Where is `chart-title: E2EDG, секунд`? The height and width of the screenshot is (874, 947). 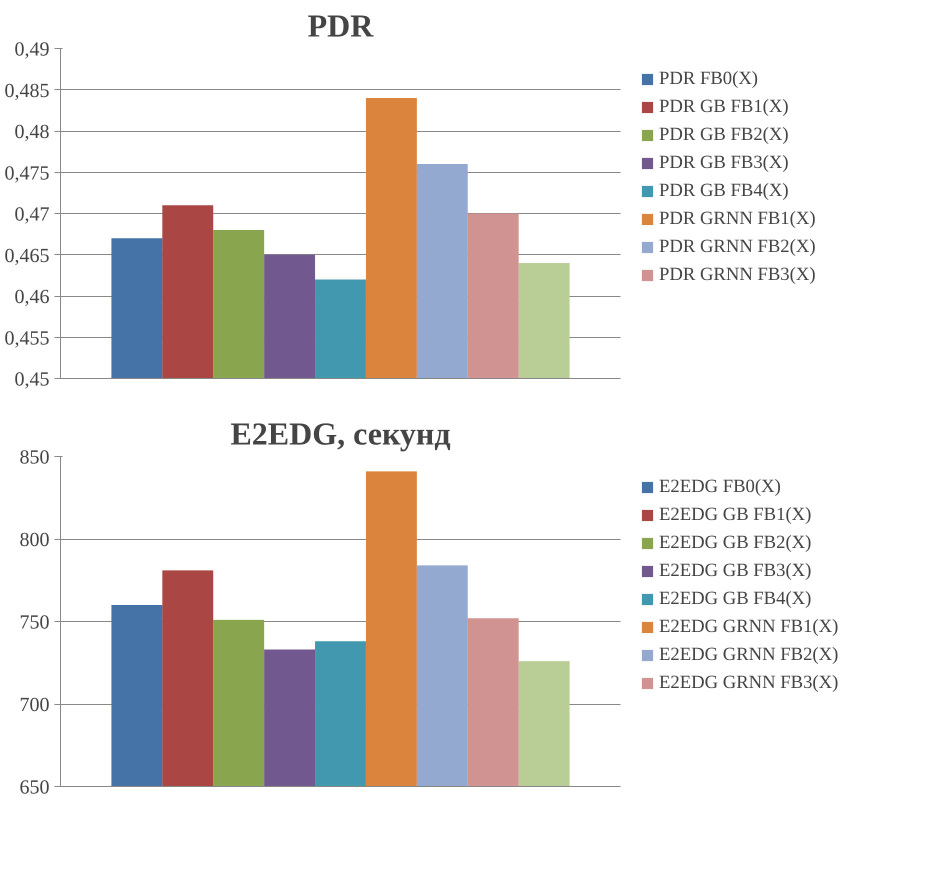 chart-title: E2EDG, секунд is located at coordinates (340, 434).